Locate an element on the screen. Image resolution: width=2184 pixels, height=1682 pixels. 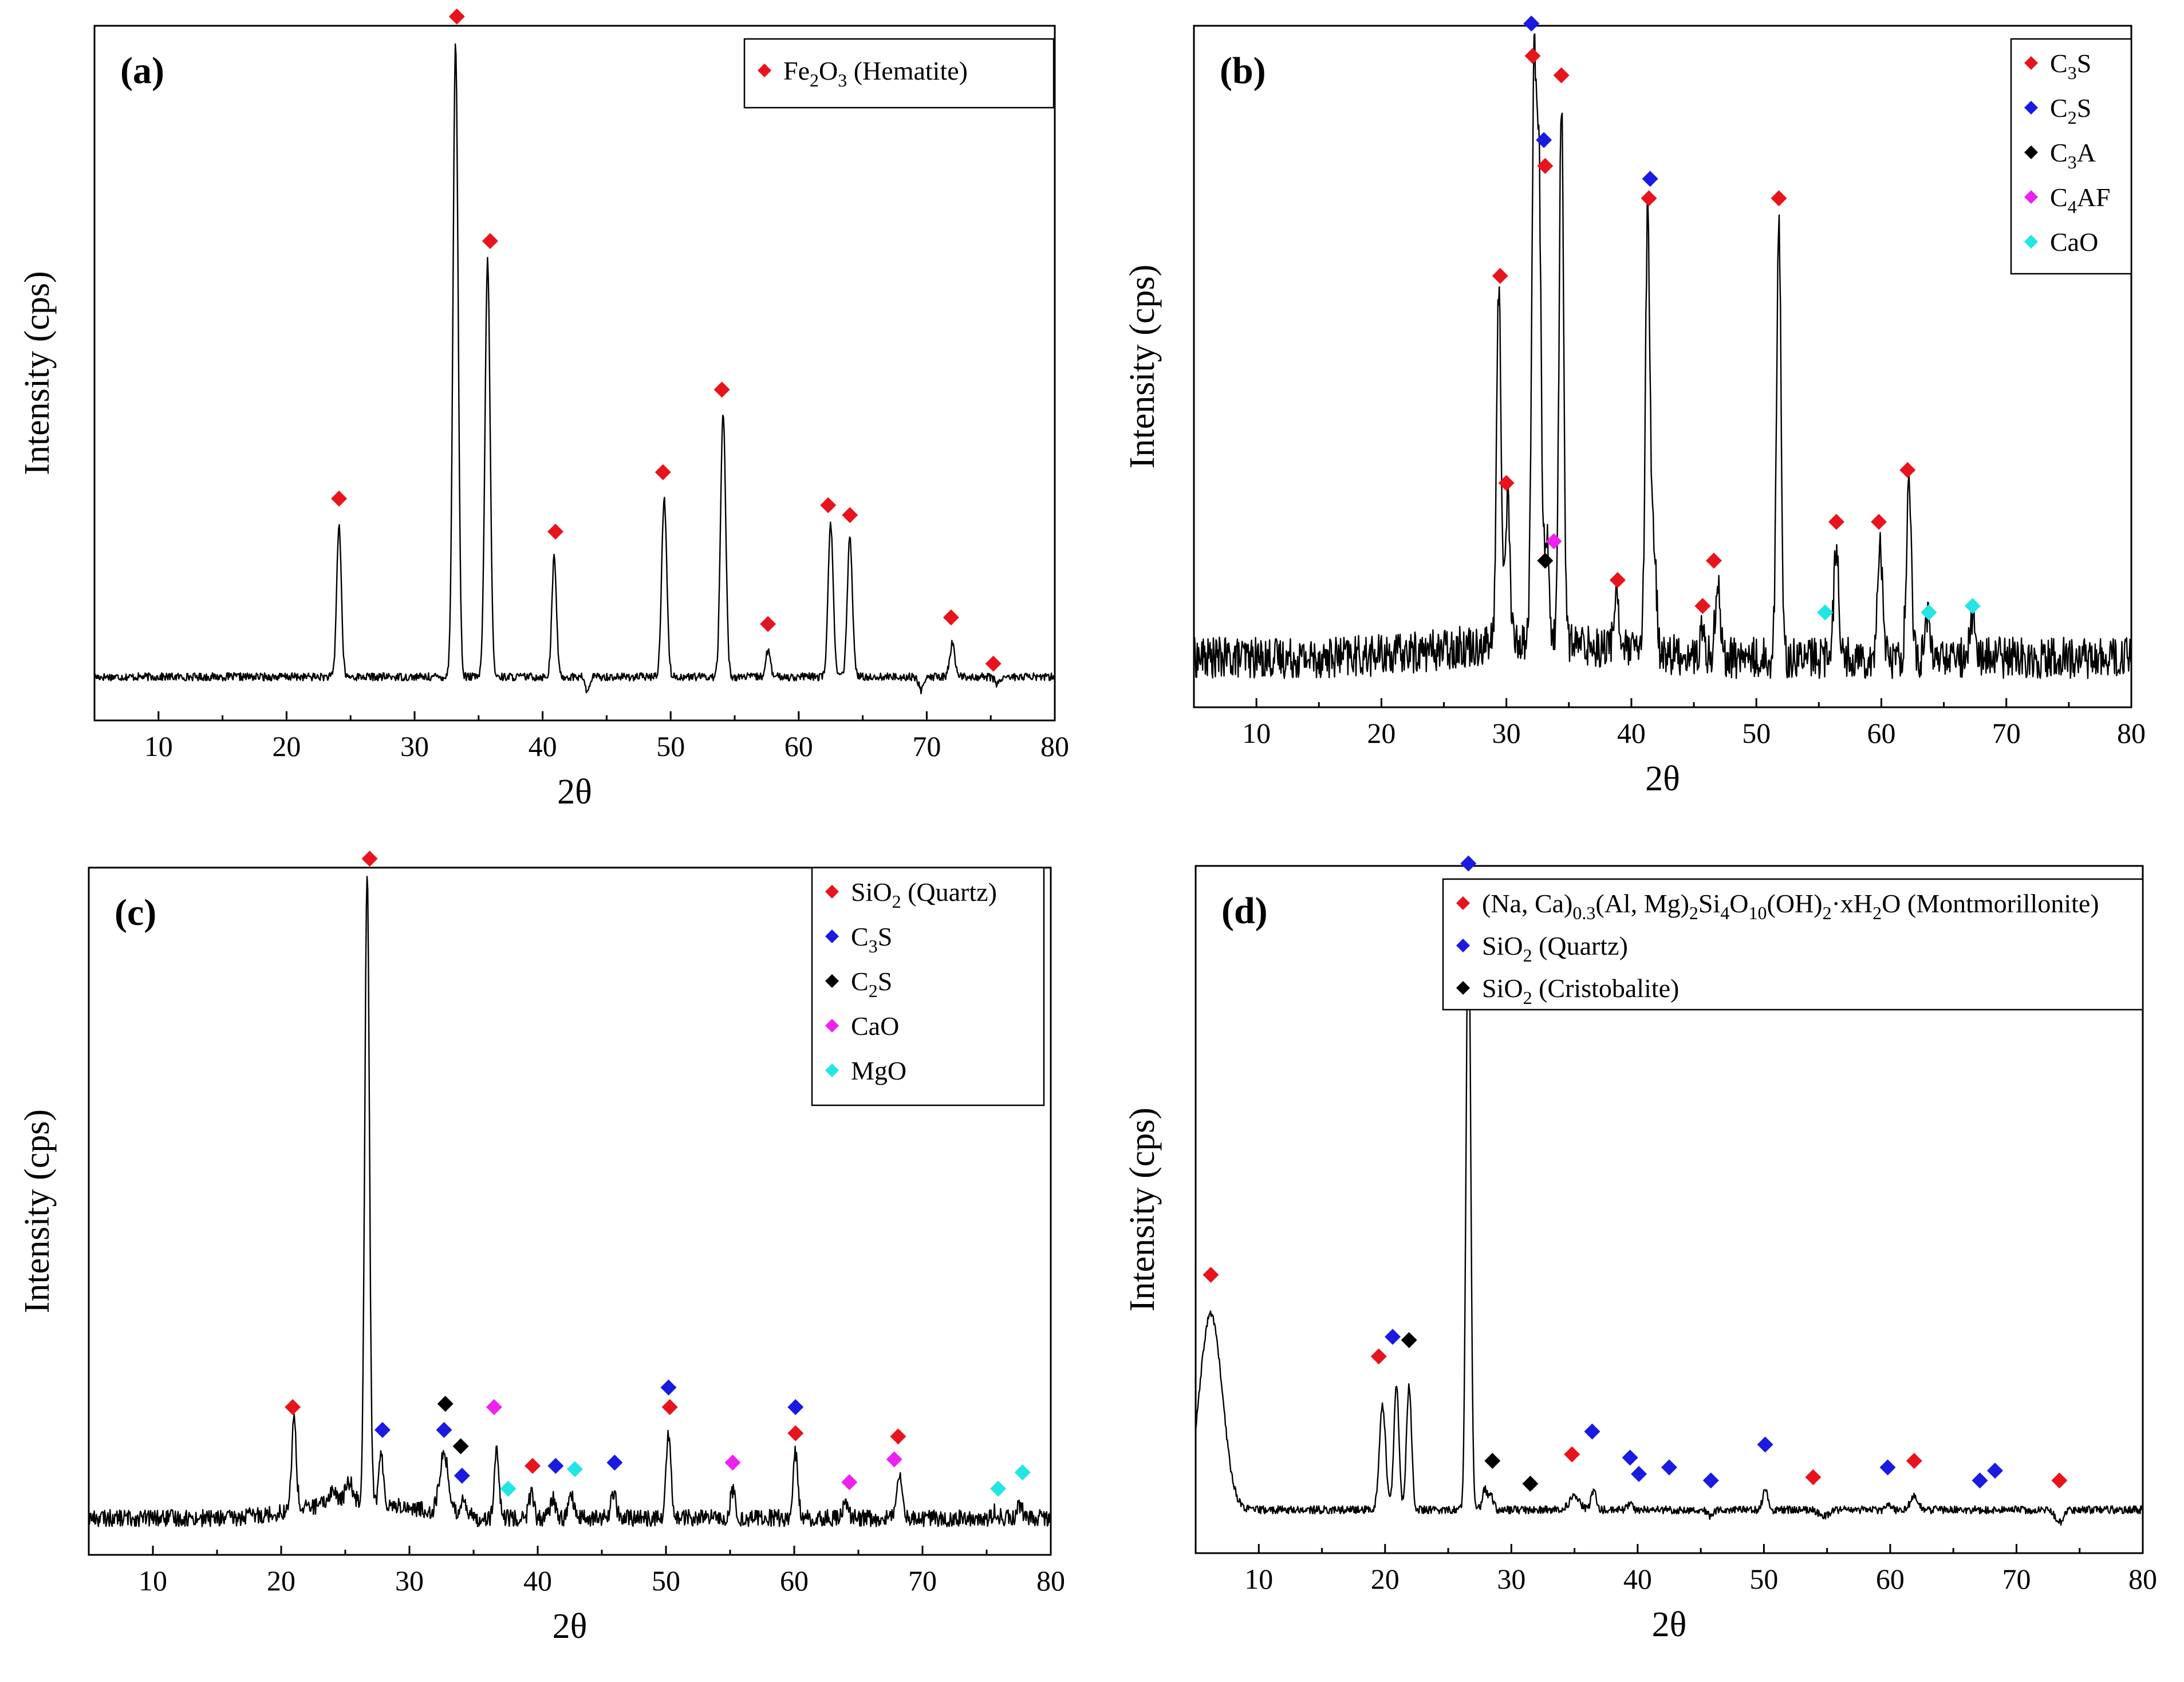
legend-entry-label: C2S is located at coordinates (871, 984).